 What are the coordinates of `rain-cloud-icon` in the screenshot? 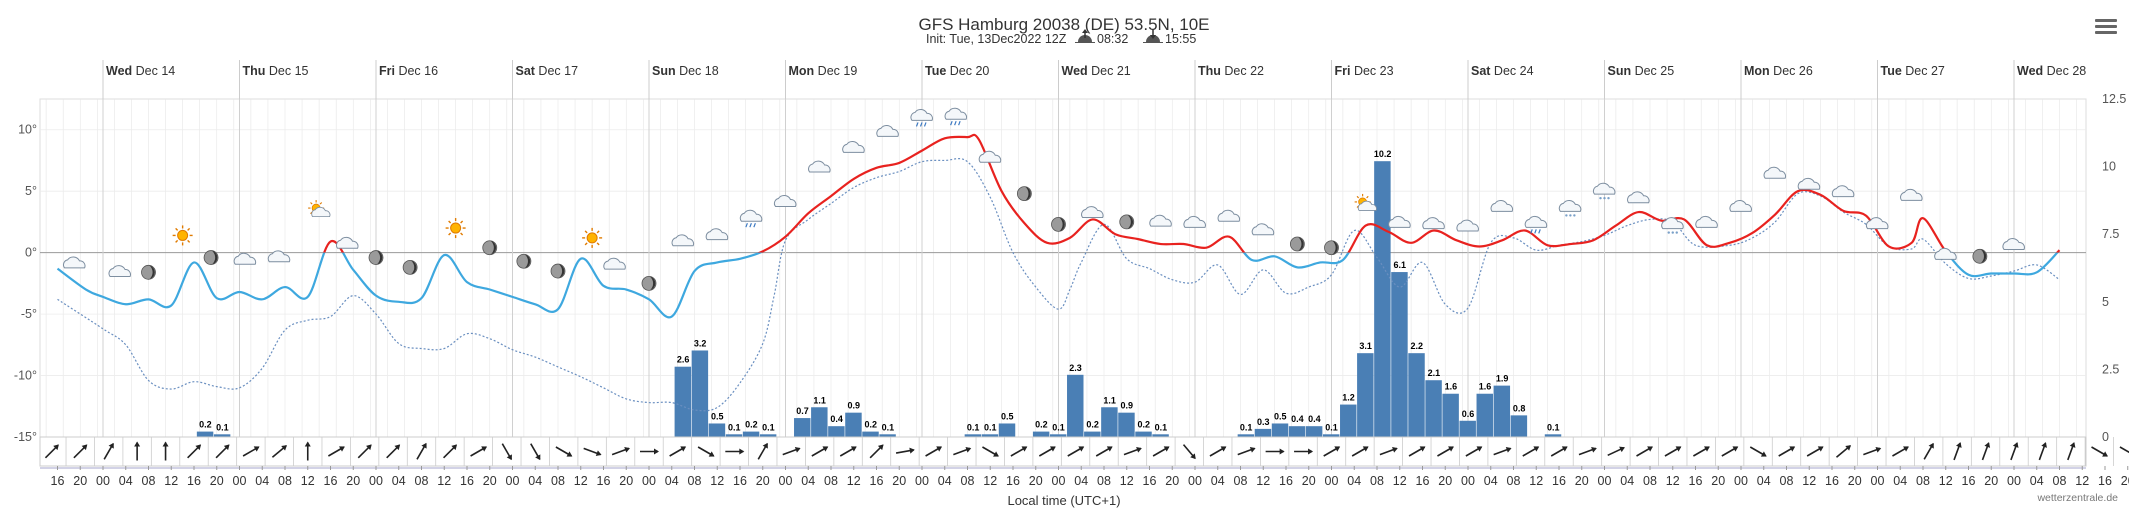 It's located at (921, 117).